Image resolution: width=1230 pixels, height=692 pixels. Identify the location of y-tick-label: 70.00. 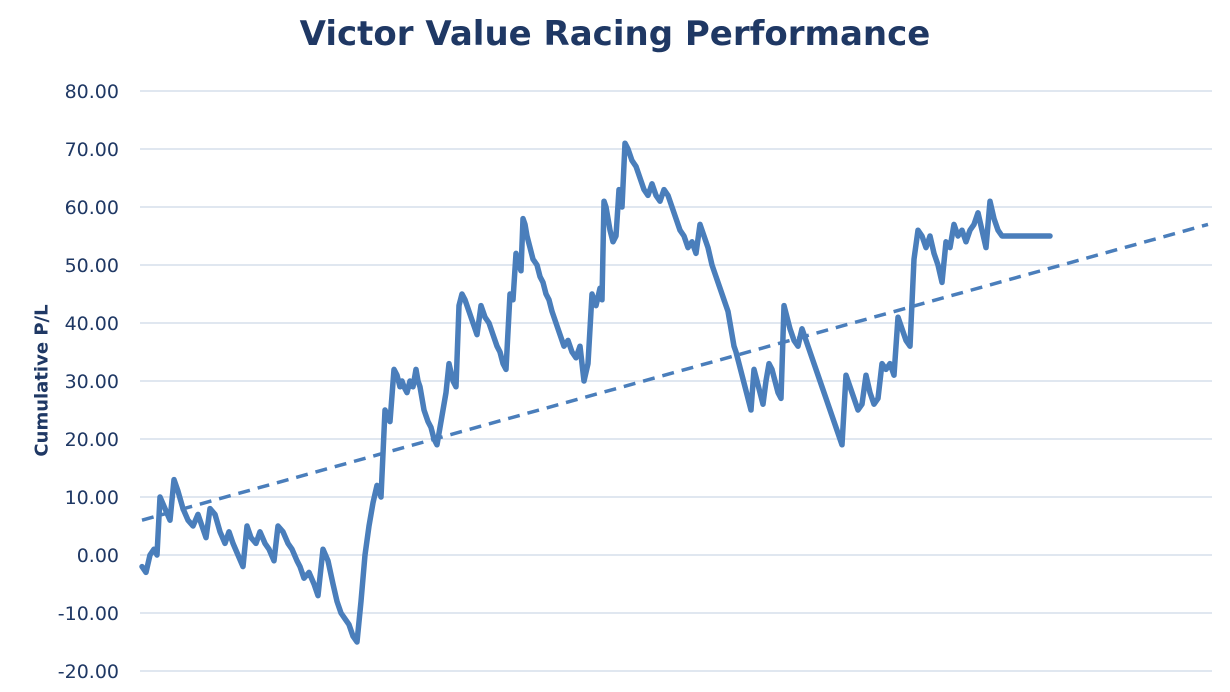
(92, 150).